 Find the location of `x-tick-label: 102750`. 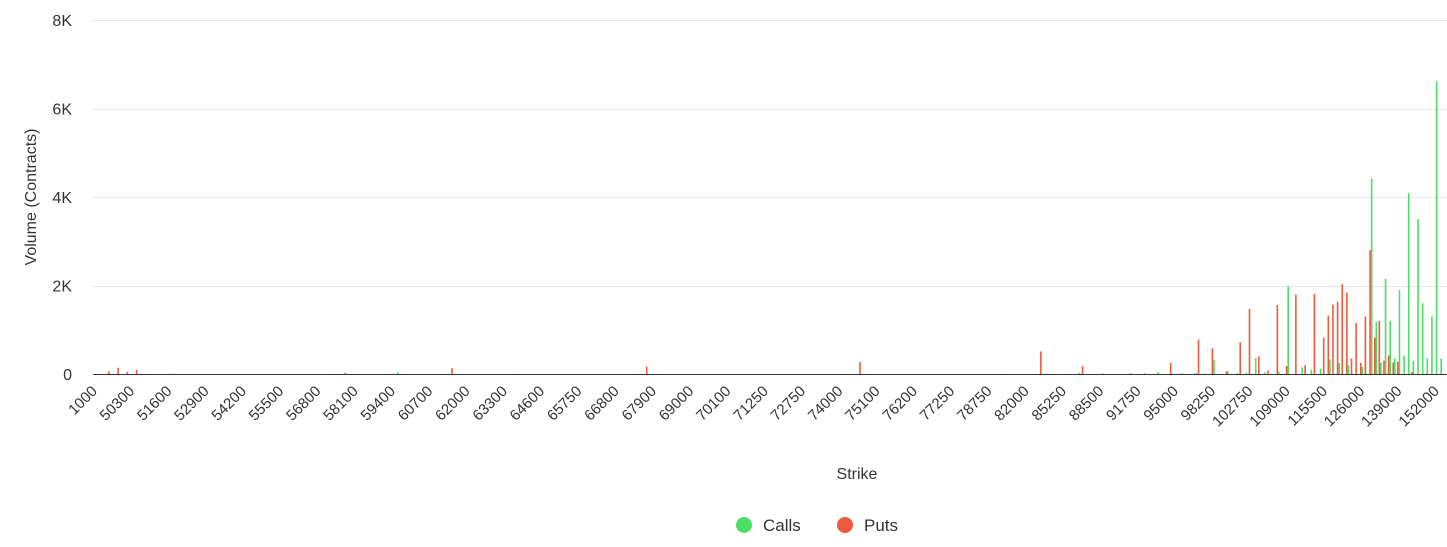

x-tick-label: 102750 is located at coordinates (1232, 406).